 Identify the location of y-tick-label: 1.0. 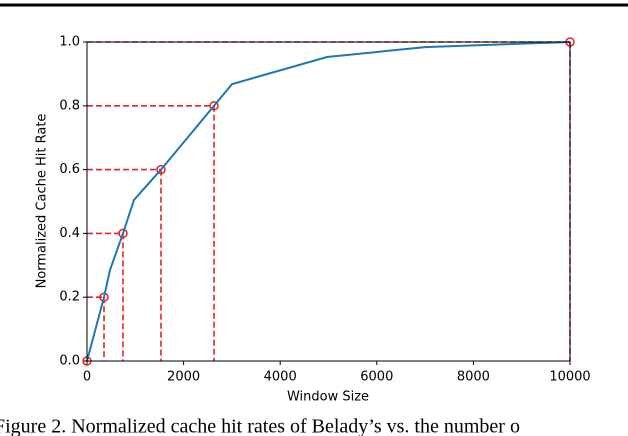
(69, 42).